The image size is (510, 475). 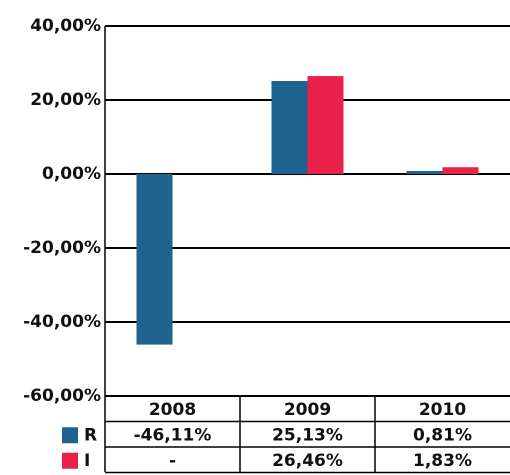 What do you see at coordinates (172, 461) in the screenshot?
I see `value-label: -` at bounding box center [172, 461].